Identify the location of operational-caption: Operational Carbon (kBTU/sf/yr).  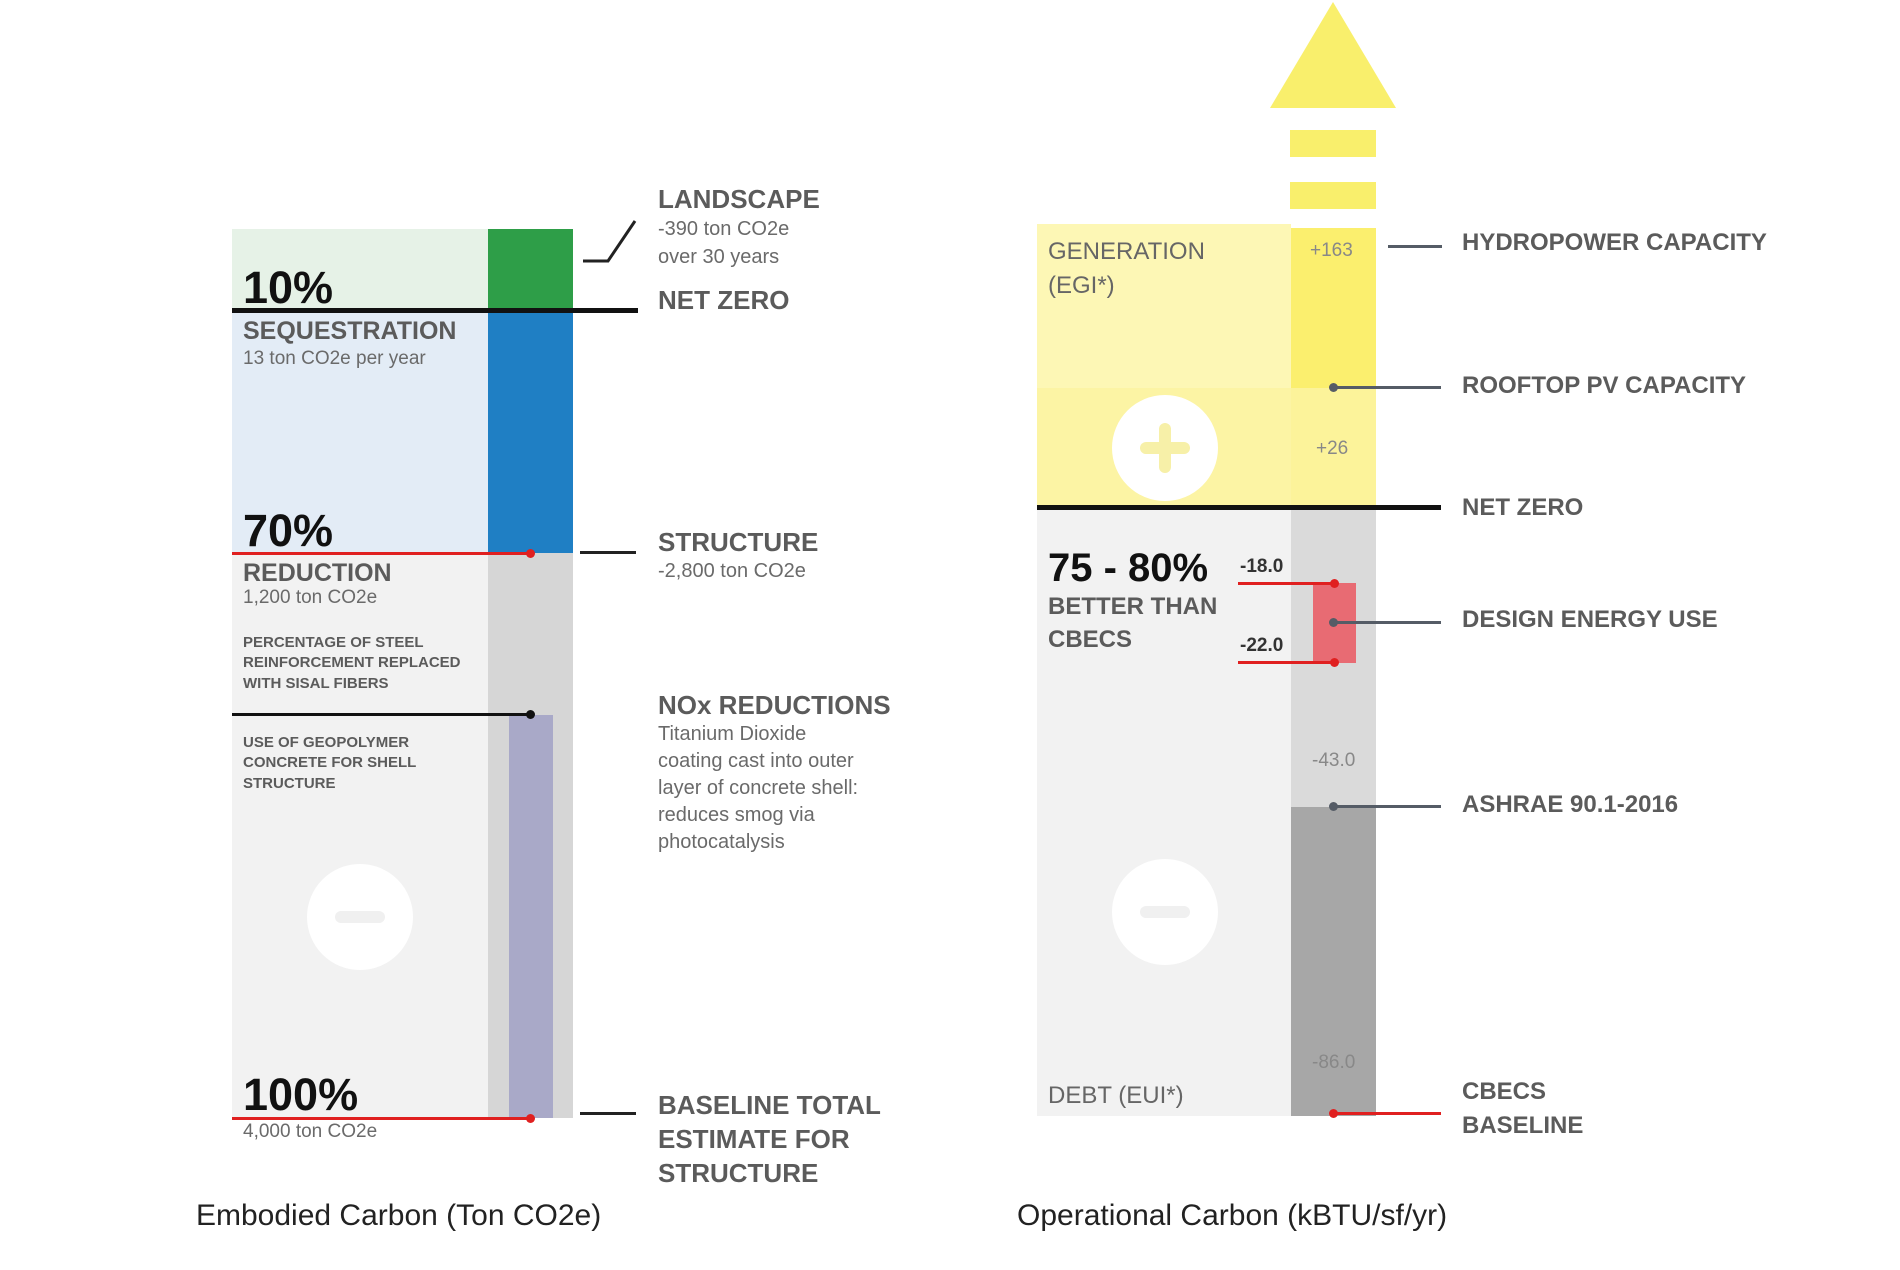
(1232, 1215).